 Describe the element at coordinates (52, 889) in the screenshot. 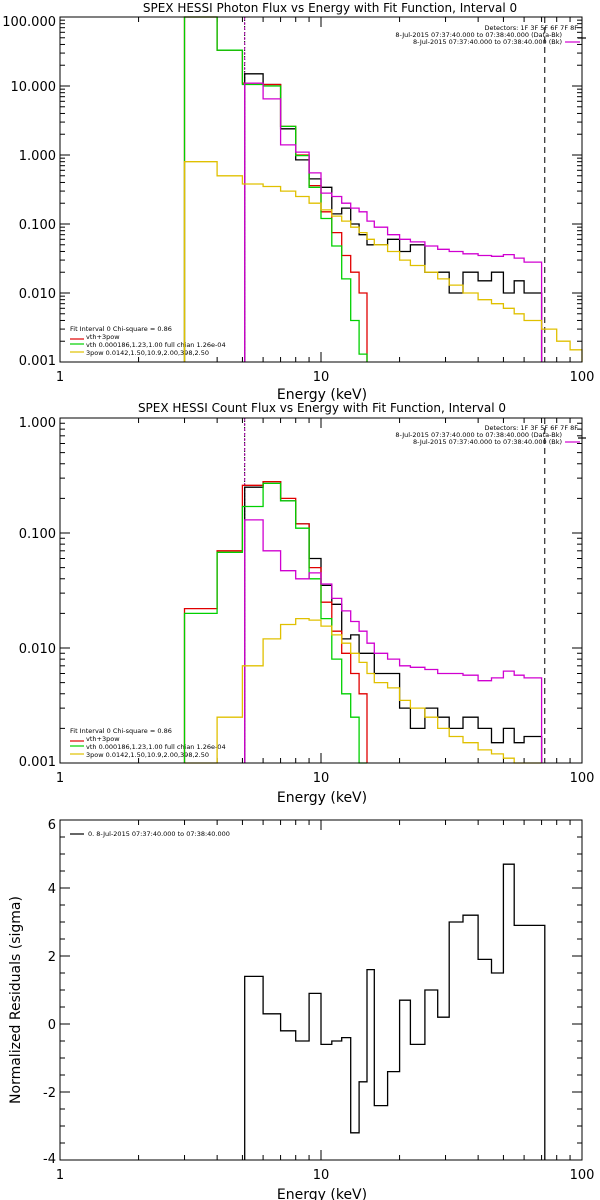

I see `residuals-ytick-label: 4` at that location.